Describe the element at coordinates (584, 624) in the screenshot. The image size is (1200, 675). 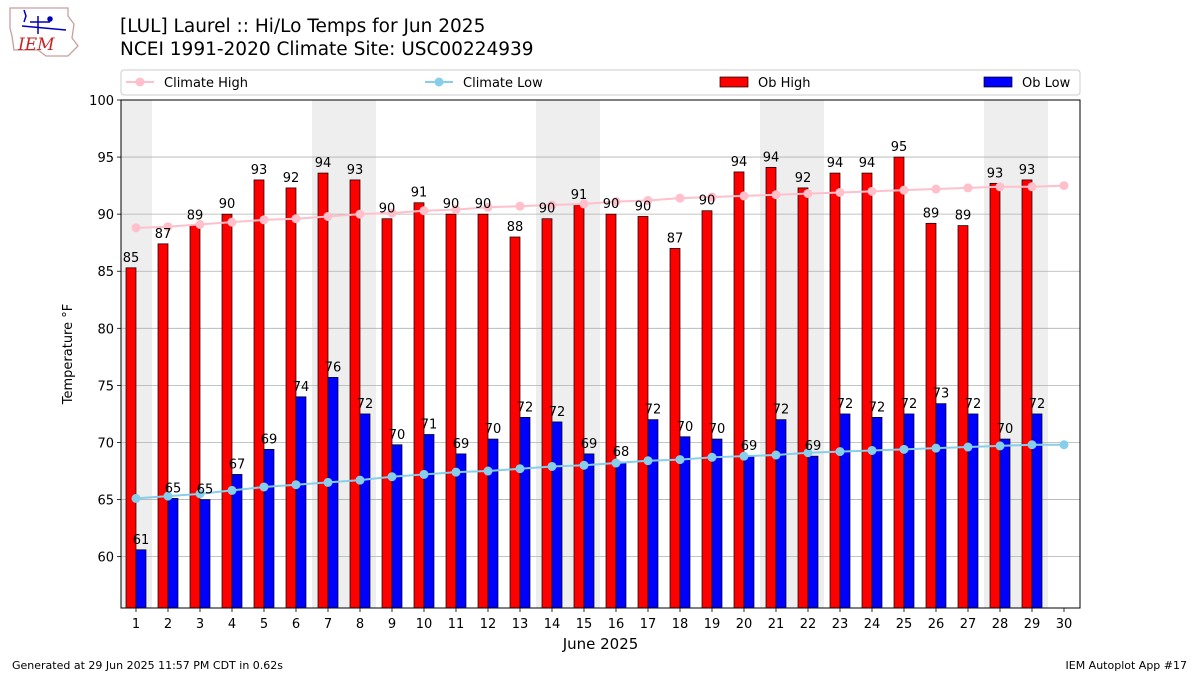
I see `x-tick-label: 15` at that location.